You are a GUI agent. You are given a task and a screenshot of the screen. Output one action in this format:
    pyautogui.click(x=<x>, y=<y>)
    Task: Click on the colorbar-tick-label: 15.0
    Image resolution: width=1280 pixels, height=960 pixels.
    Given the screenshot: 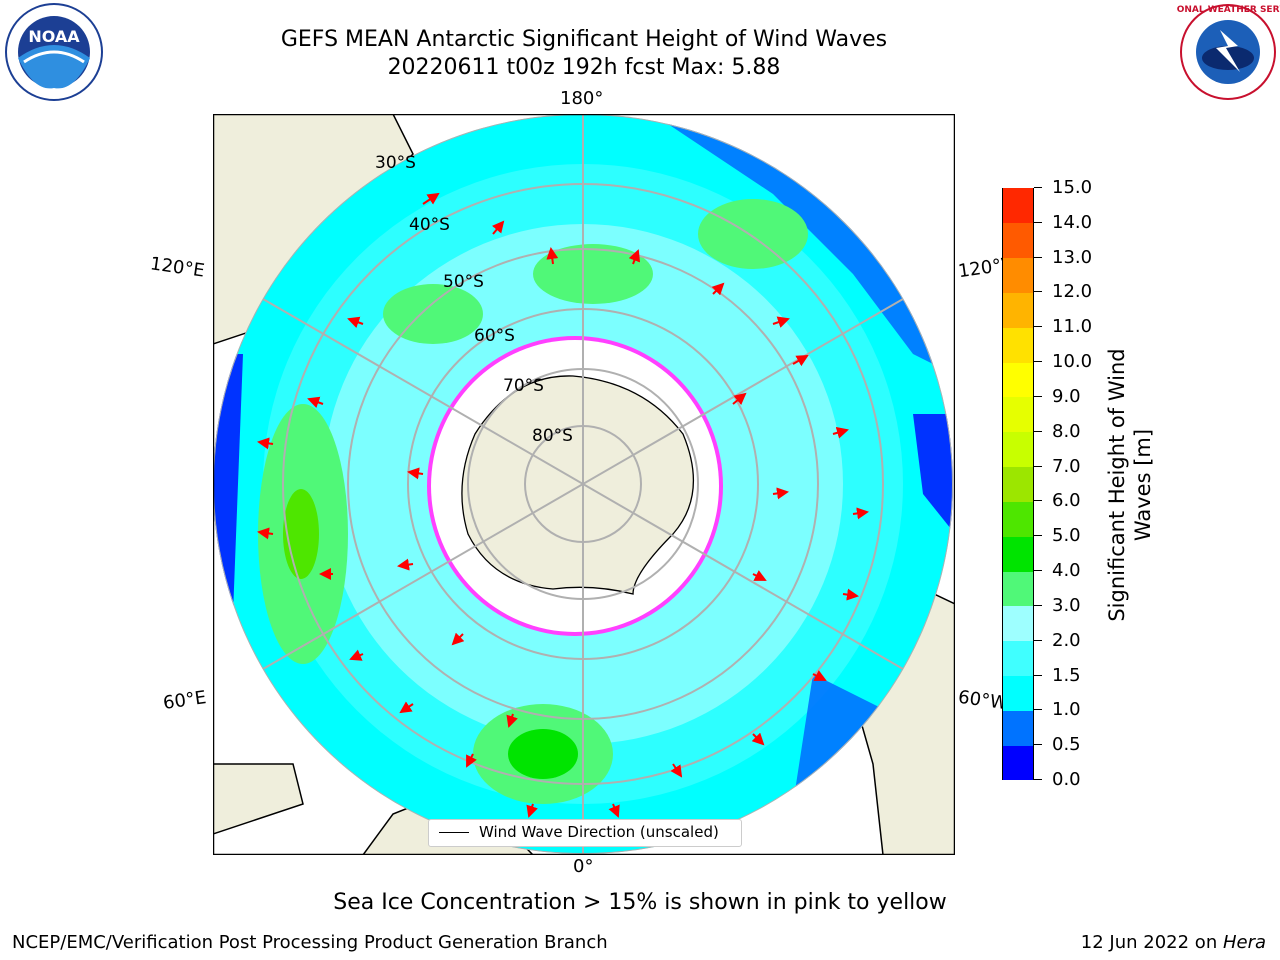 What is the action you would take?
    pyautogui.click(x=1072, y=187)
    